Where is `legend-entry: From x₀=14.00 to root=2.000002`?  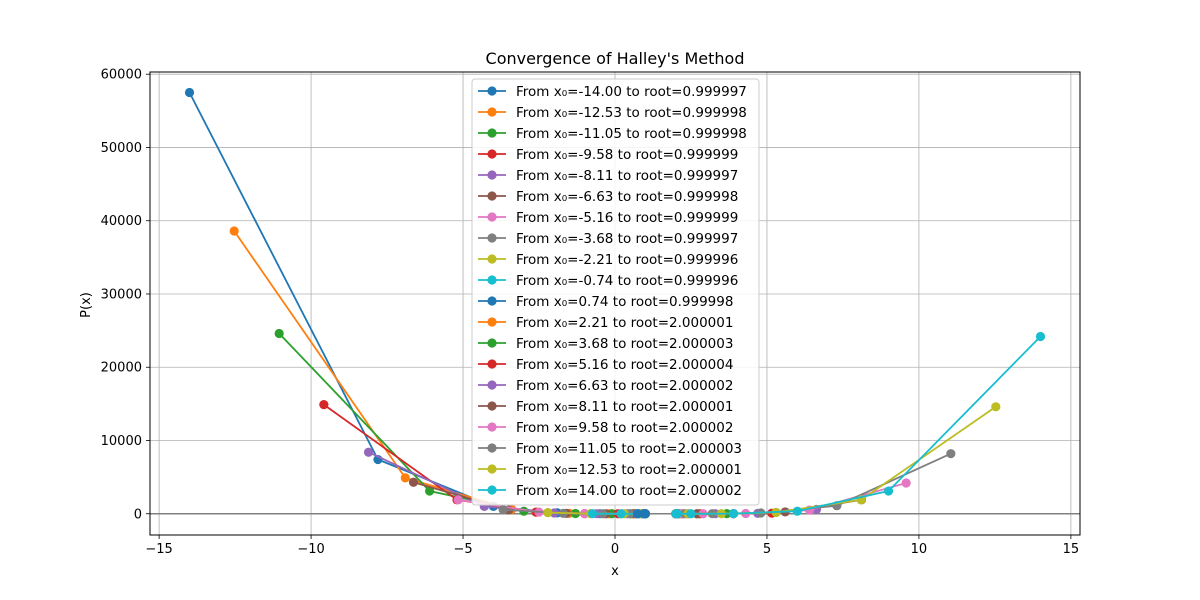
legend-entry: From x₀=14.00 to root=2.000002 is located at coordinates (610, 491).